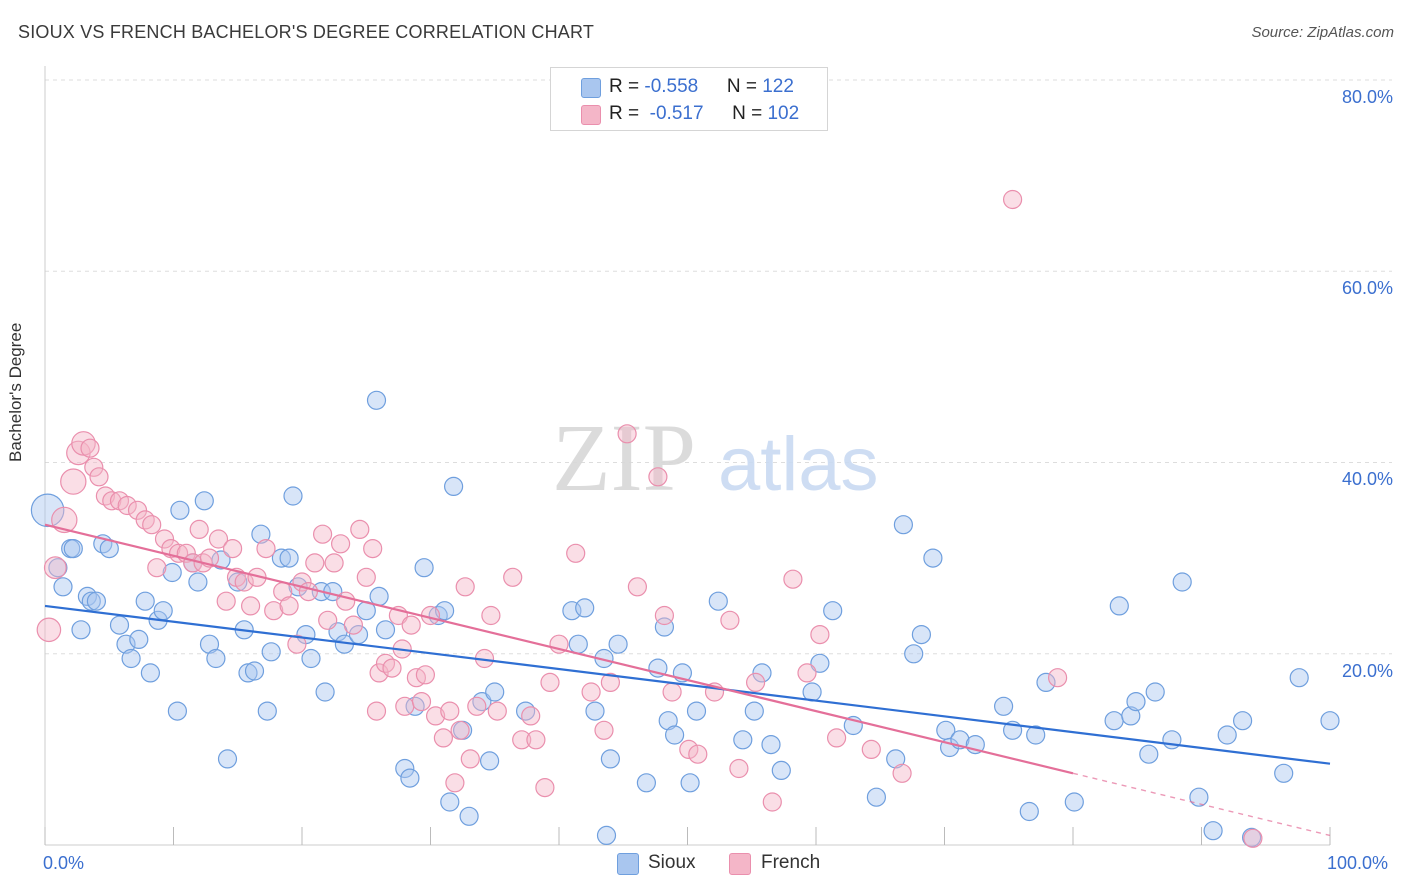 Image resolution: width=1406 pixels, height=892 pixels. Describe the element at coordinates (15, 392) in the screenshot. I see `y-axis-label: Bachelor's Degree` at that location.